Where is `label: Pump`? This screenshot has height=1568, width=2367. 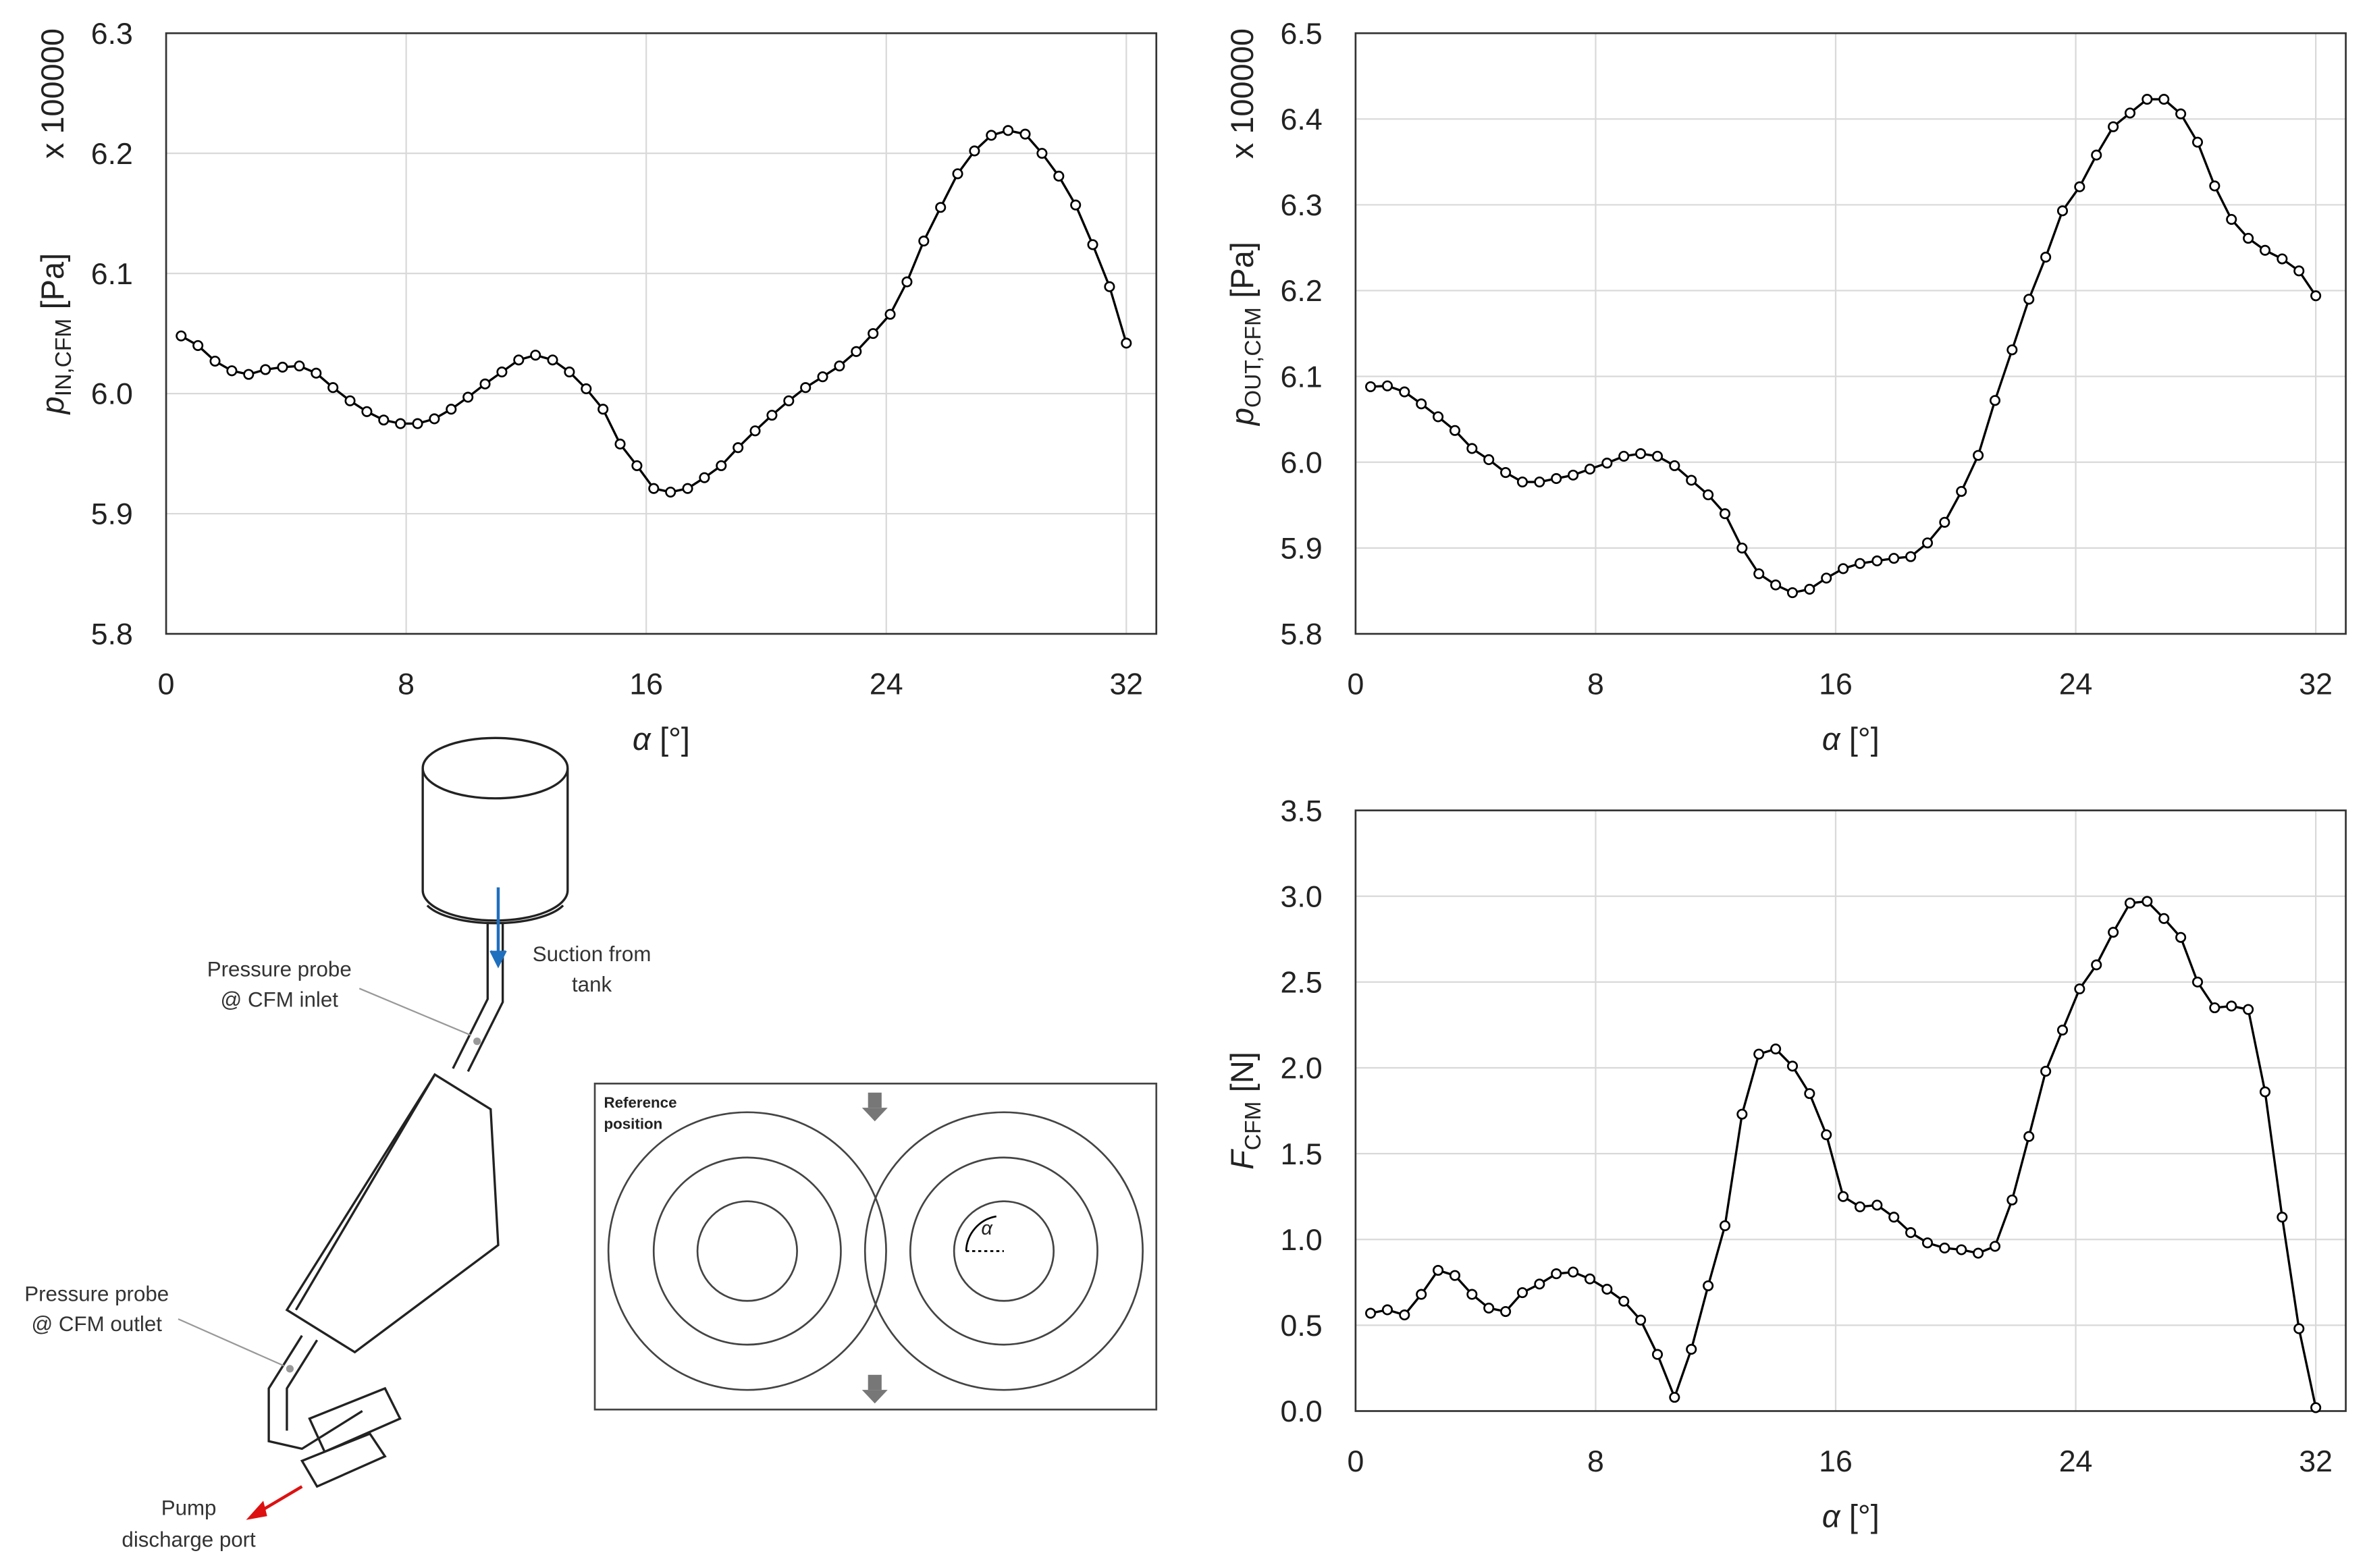
label: Pump is located at coordinates (189, 1508).